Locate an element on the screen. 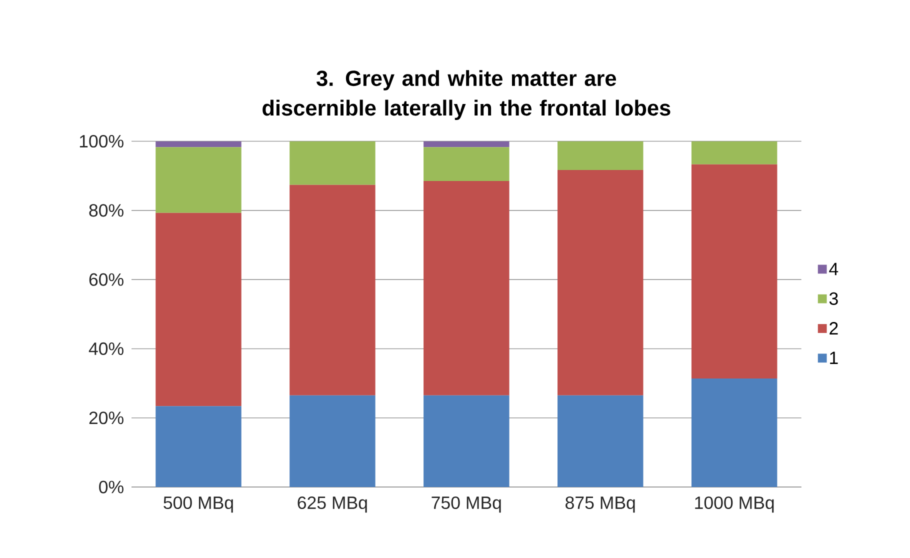  y-tick-label: 40% is located at coordinates (106, 348).